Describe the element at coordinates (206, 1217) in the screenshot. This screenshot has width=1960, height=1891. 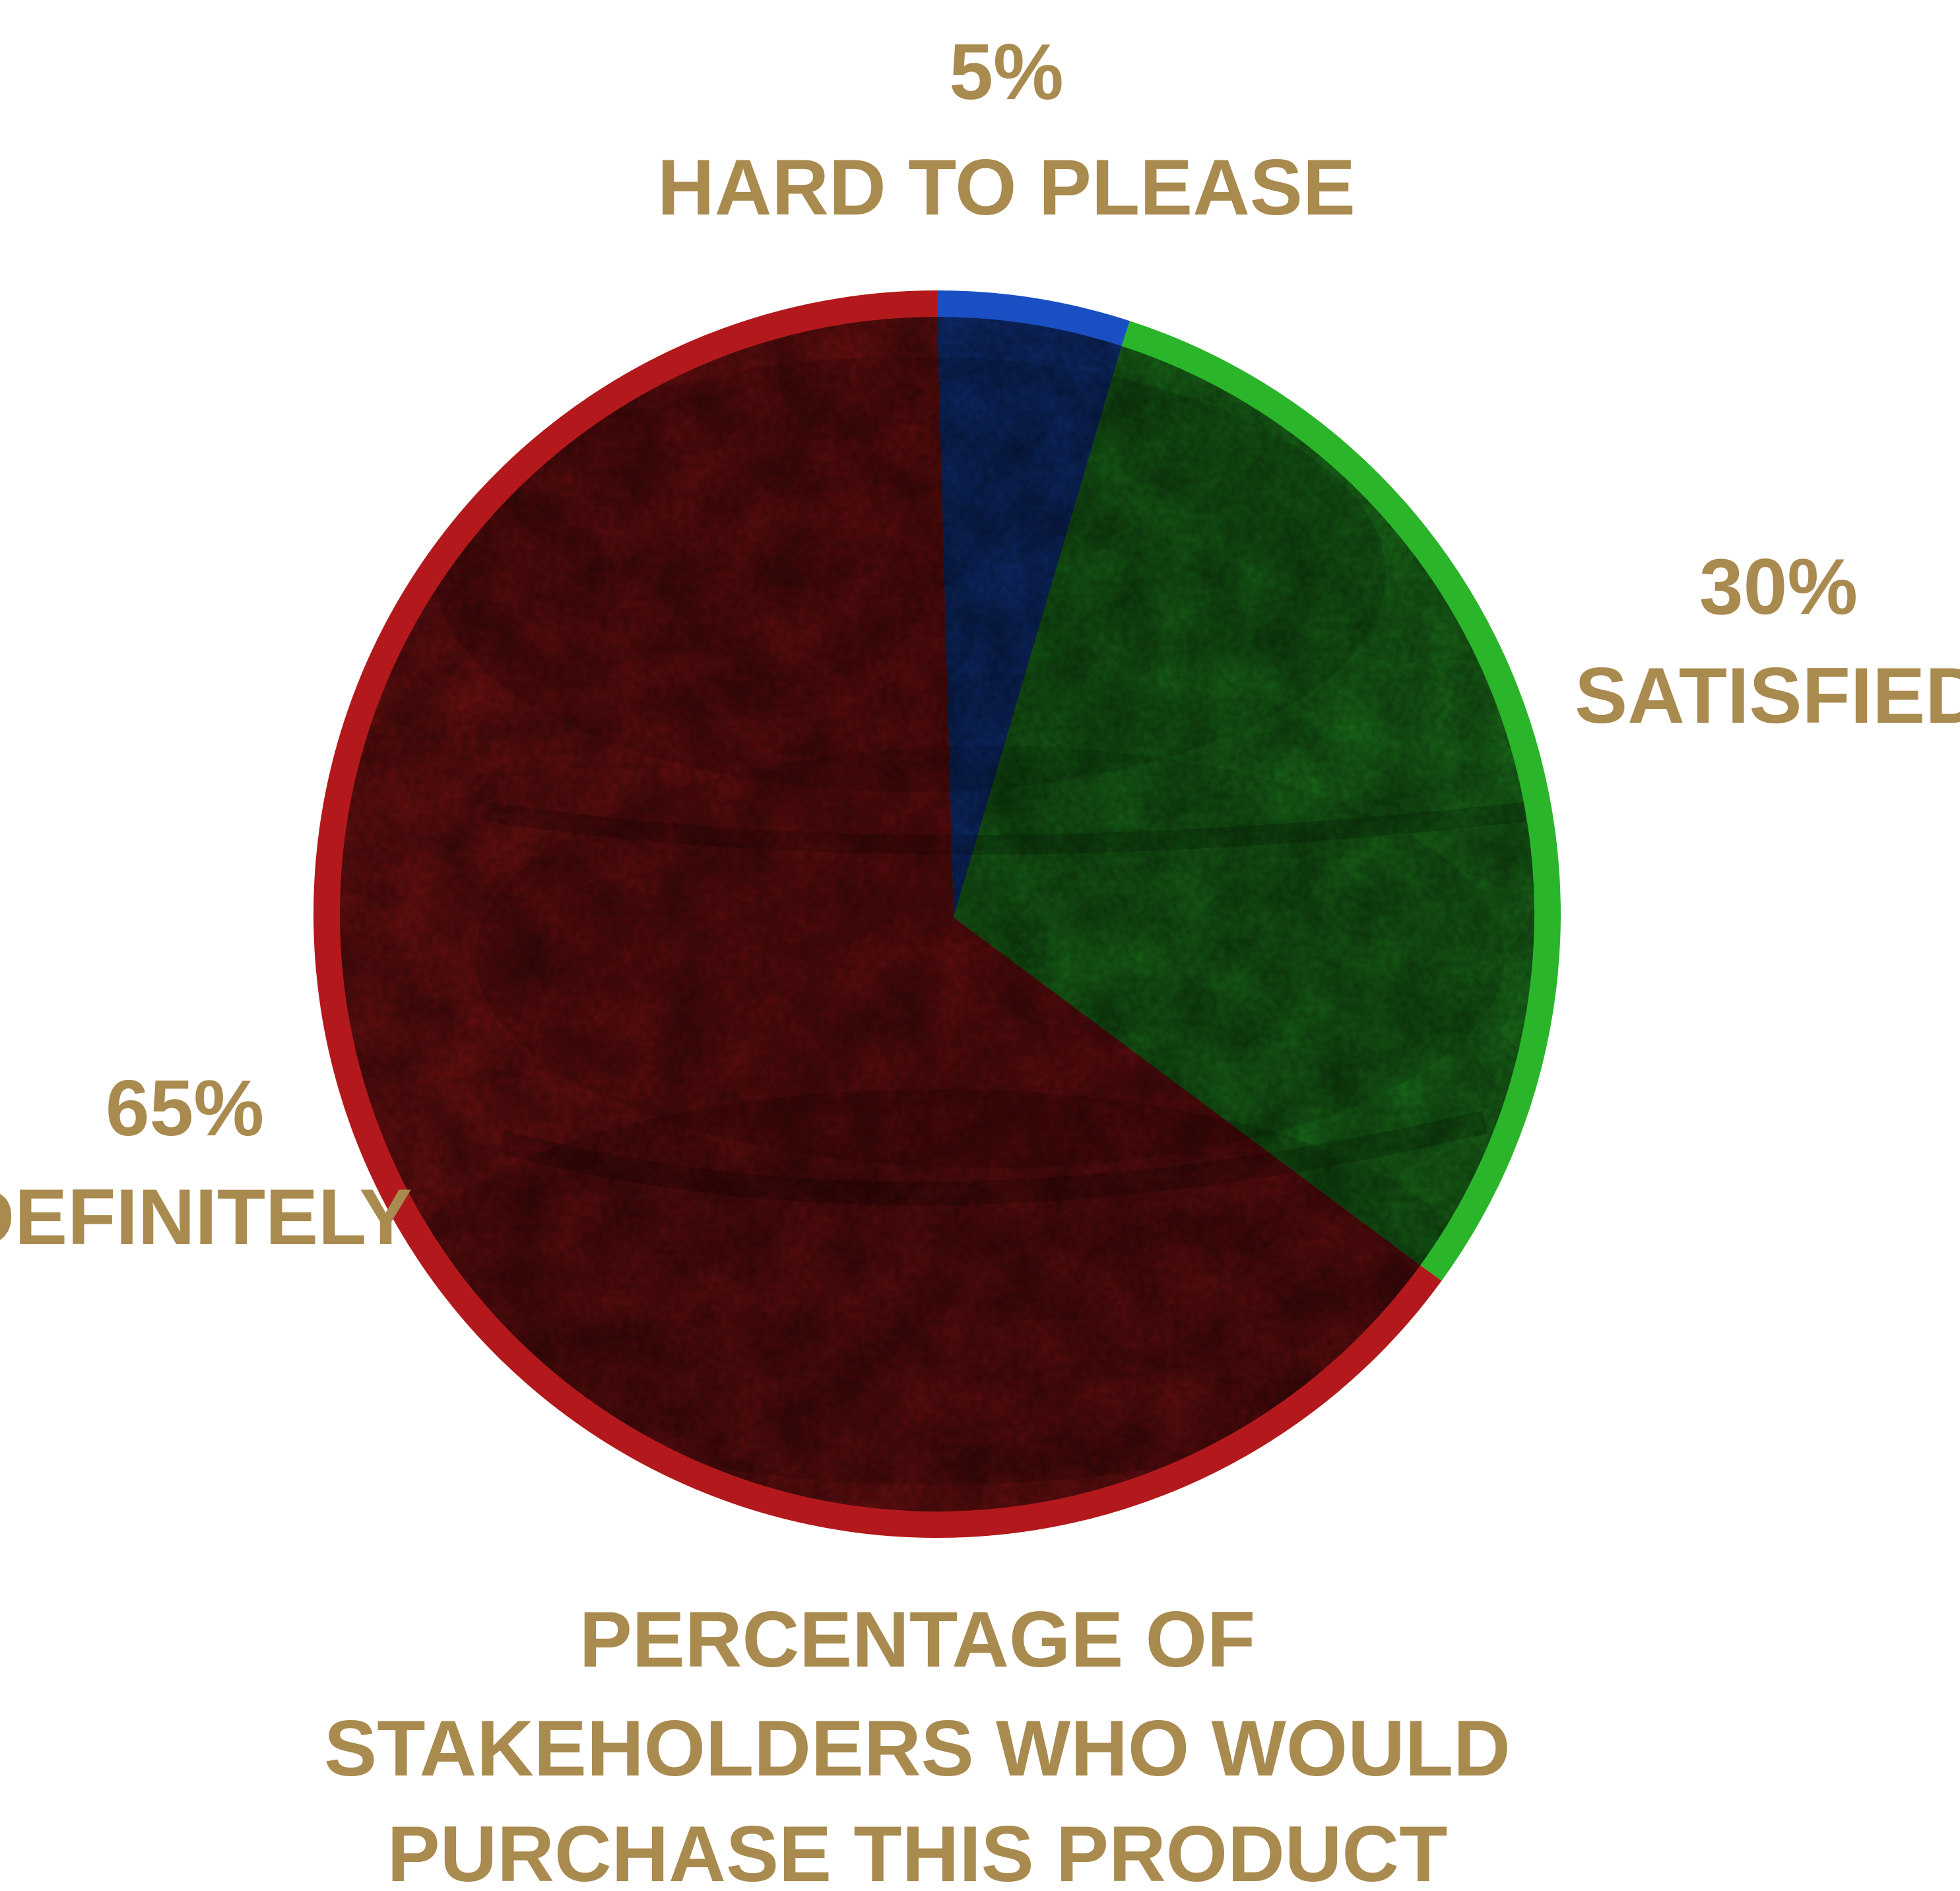
I see `slice-label-definitely-name: DEFINITELY` at that location.